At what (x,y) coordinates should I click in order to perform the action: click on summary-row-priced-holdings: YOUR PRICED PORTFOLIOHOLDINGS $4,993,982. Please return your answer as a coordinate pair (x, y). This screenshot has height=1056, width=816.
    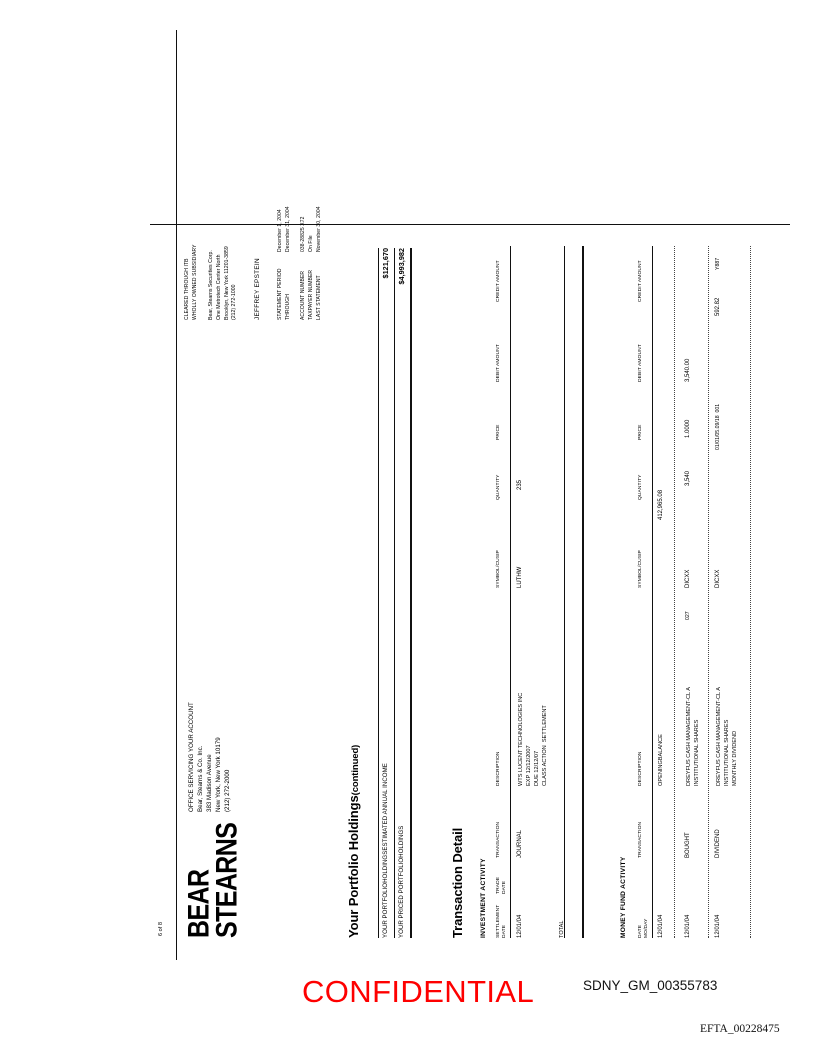
    Looking at the image, I should click on (402, 593).